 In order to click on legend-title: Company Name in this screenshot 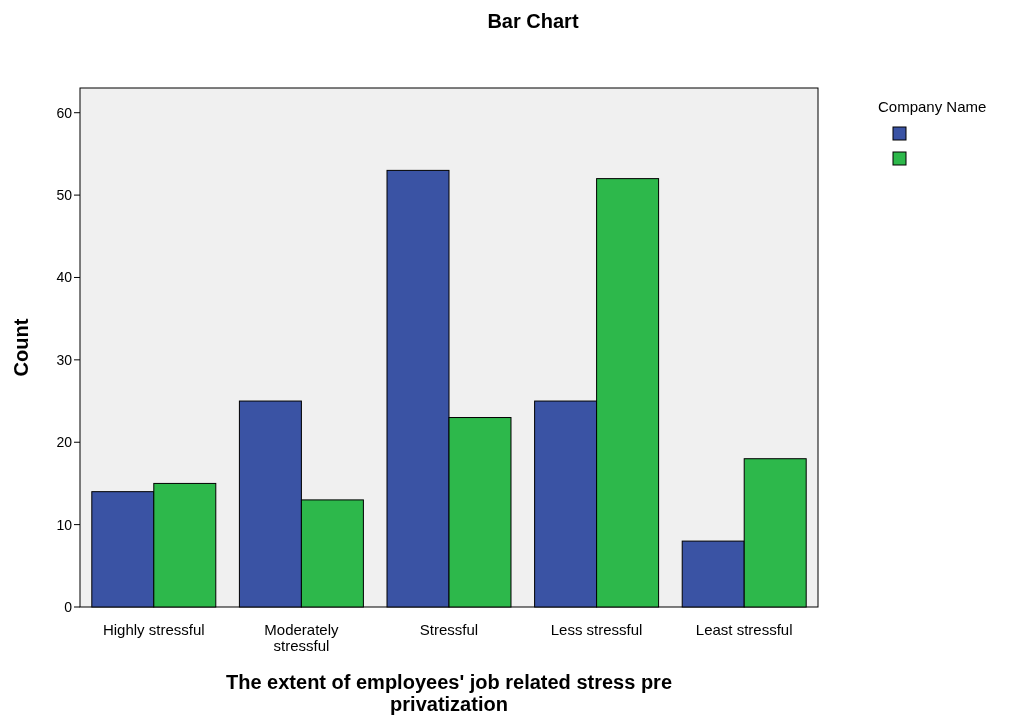, I will do `click(932, 106)`.